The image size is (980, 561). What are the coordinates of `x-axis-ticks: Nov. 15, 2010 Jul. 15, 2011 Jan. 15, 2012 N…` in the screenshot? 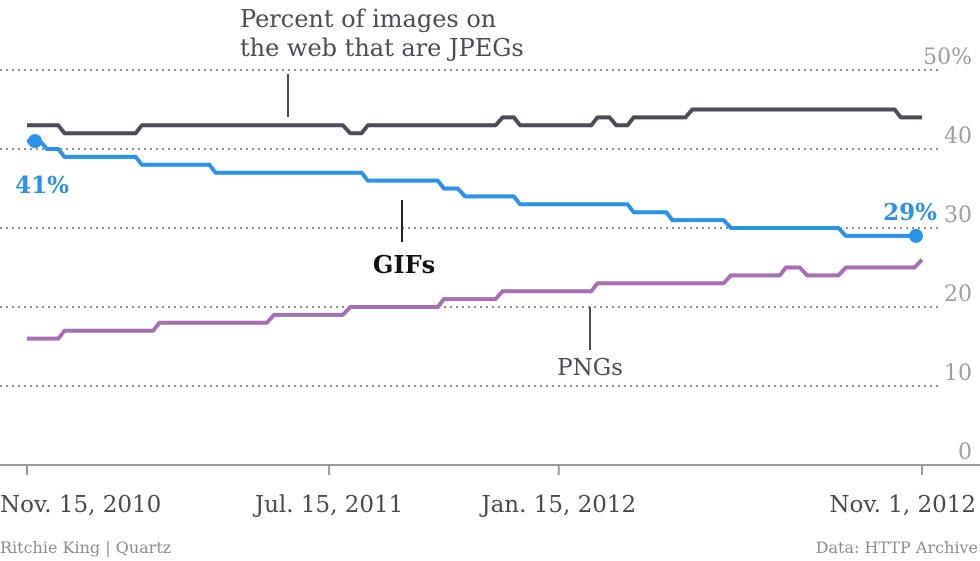 It's located at (488, 491).